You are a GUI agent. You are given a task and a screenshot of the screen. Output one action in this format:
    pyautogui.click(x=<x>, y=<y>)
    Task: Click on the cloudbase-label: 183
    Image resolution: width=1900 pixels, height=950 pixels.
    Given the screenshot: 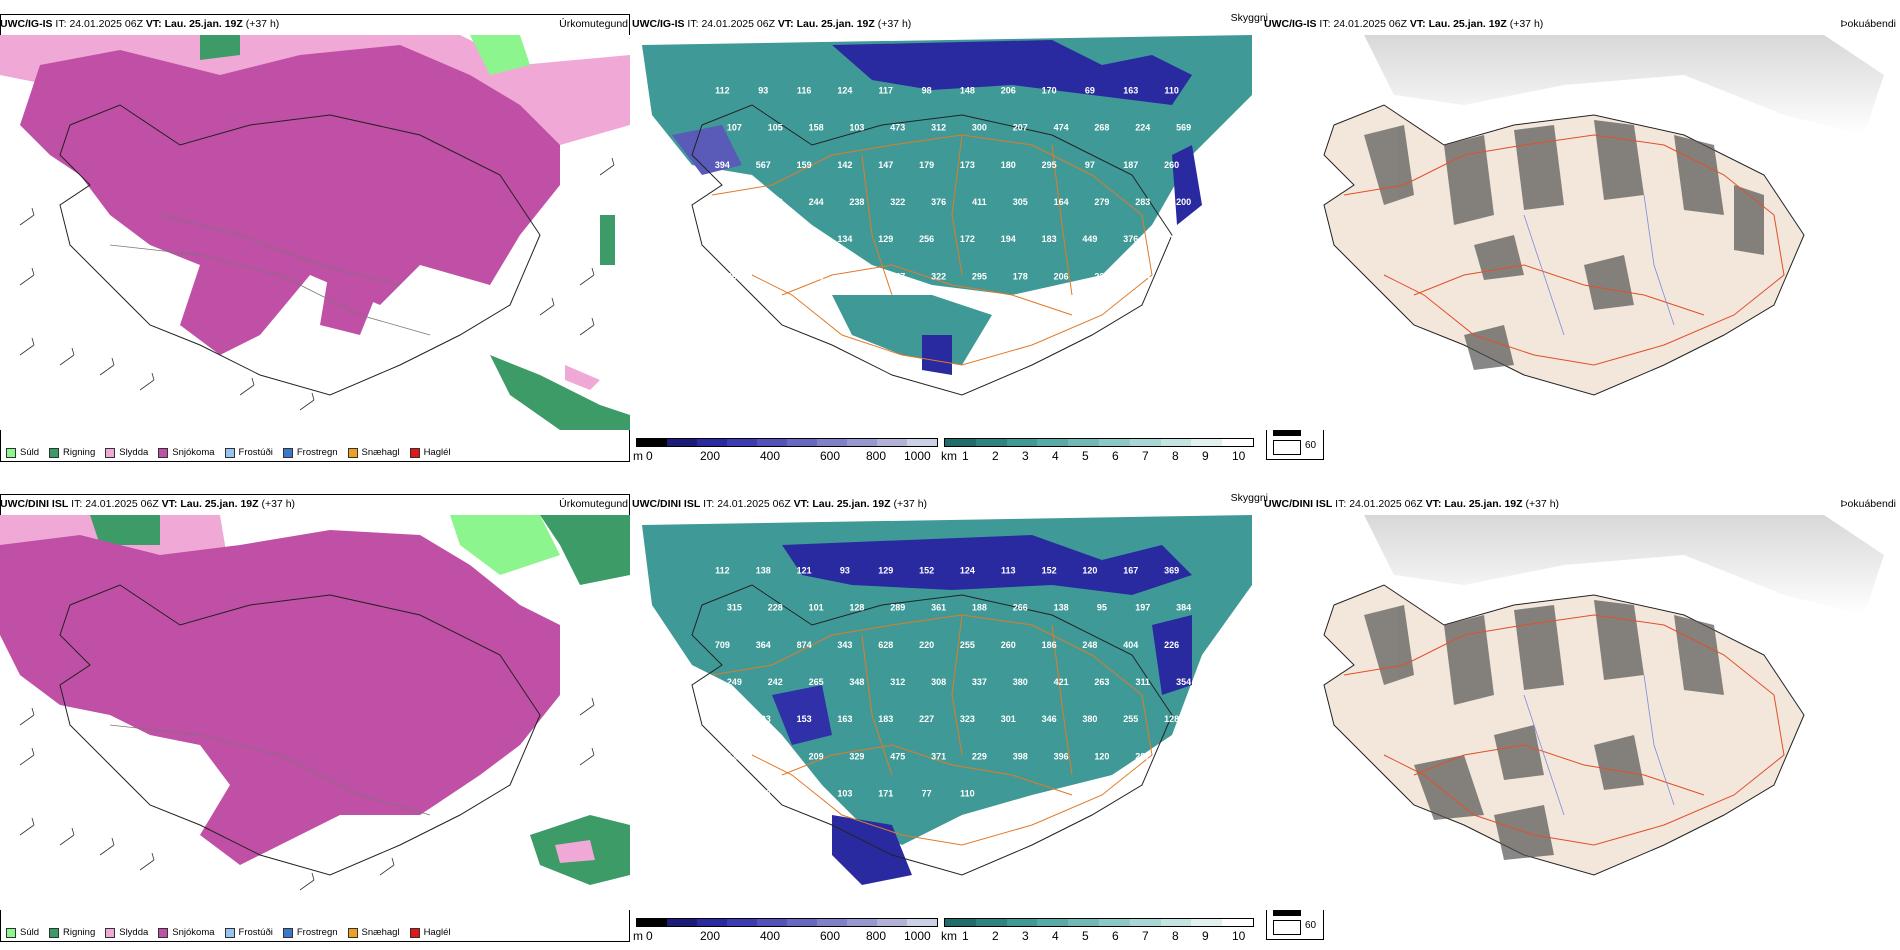 What is the action you would take?
    pyautogui.click(x=1049, y=239)
    